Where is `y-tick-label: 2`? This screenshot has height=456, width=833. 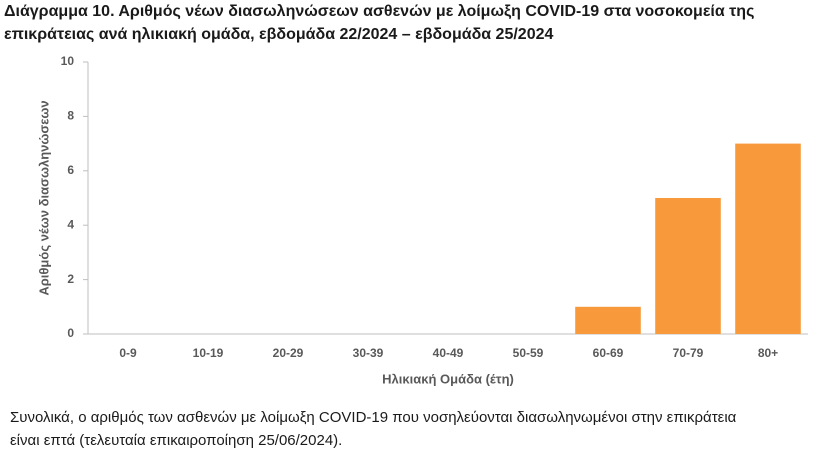 y-tick-label: 2 is located at coordinates (70, 279).